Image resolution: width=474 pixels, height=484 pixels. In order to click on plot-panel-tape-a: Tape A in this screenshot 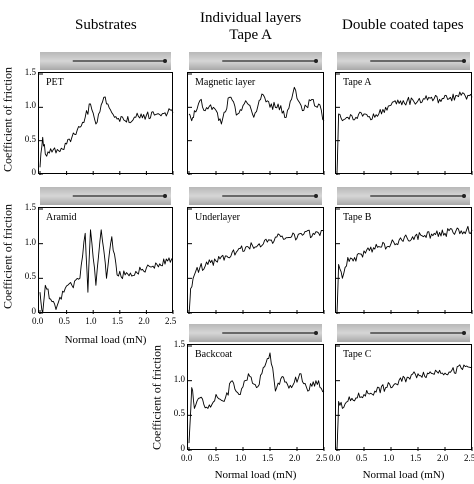, I will do `click(404, 123)`.